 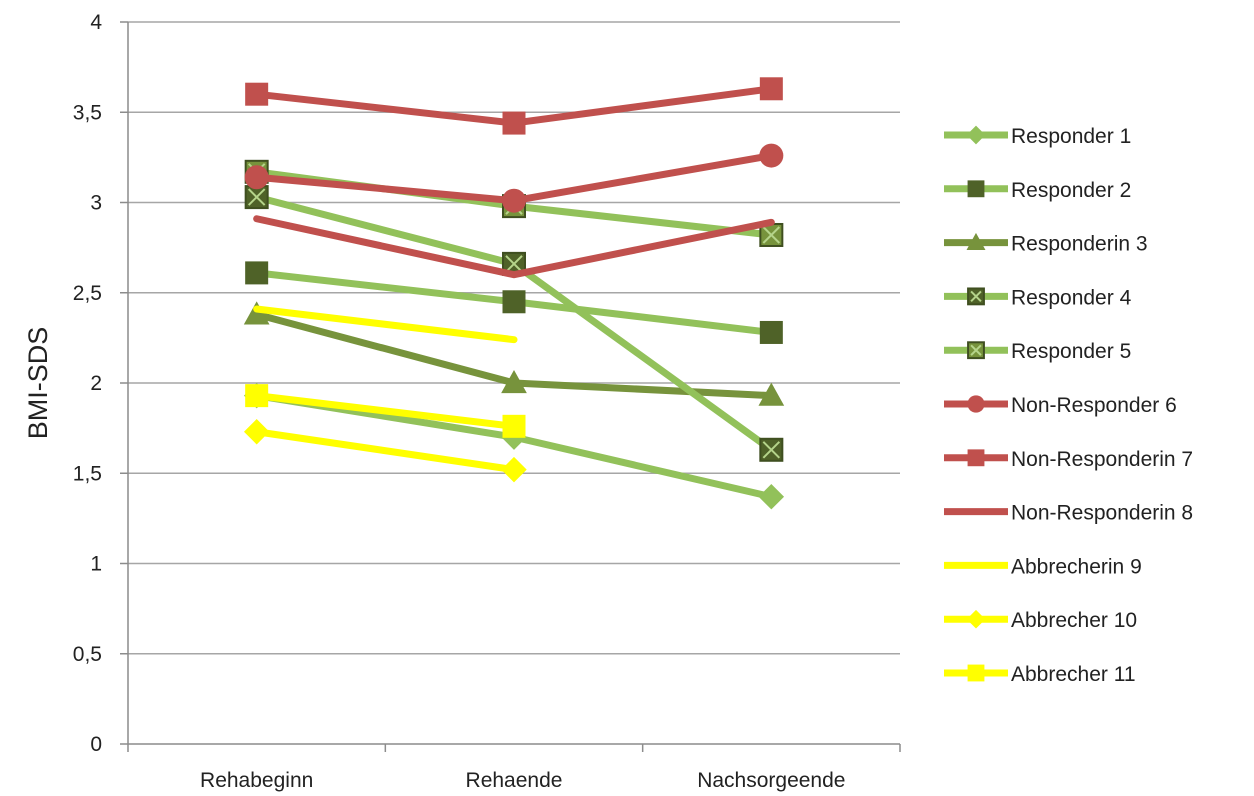 I want to click on legend-label: Responder 1, so click(x=1071, y=136).